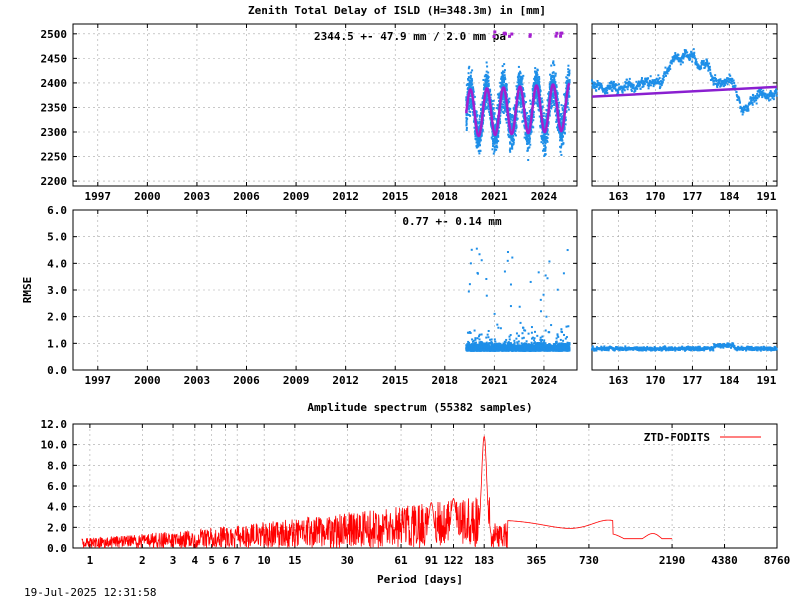 Image resolution: width=800 pixels, height=600 pixels. I want to click on footer-timestamp: 19-Jul-2025 12:31:58, so click(90, 592).